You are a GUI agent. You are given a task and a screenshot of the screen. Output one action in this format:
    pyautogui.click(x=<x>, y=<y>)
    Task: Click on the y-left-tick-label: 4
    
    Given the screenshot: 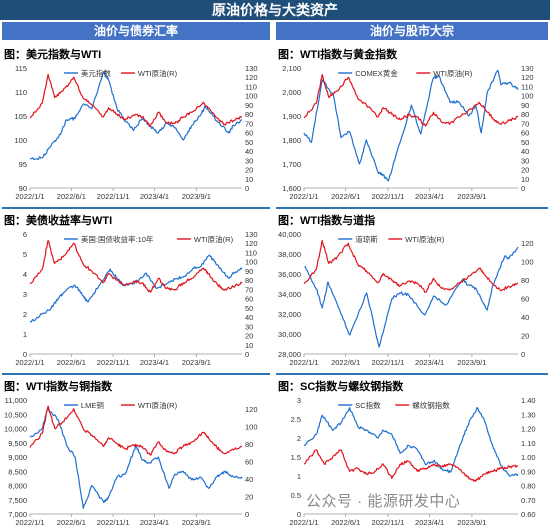 What is the action you would take?
    pyautogui.click(x=25, y=274)
    